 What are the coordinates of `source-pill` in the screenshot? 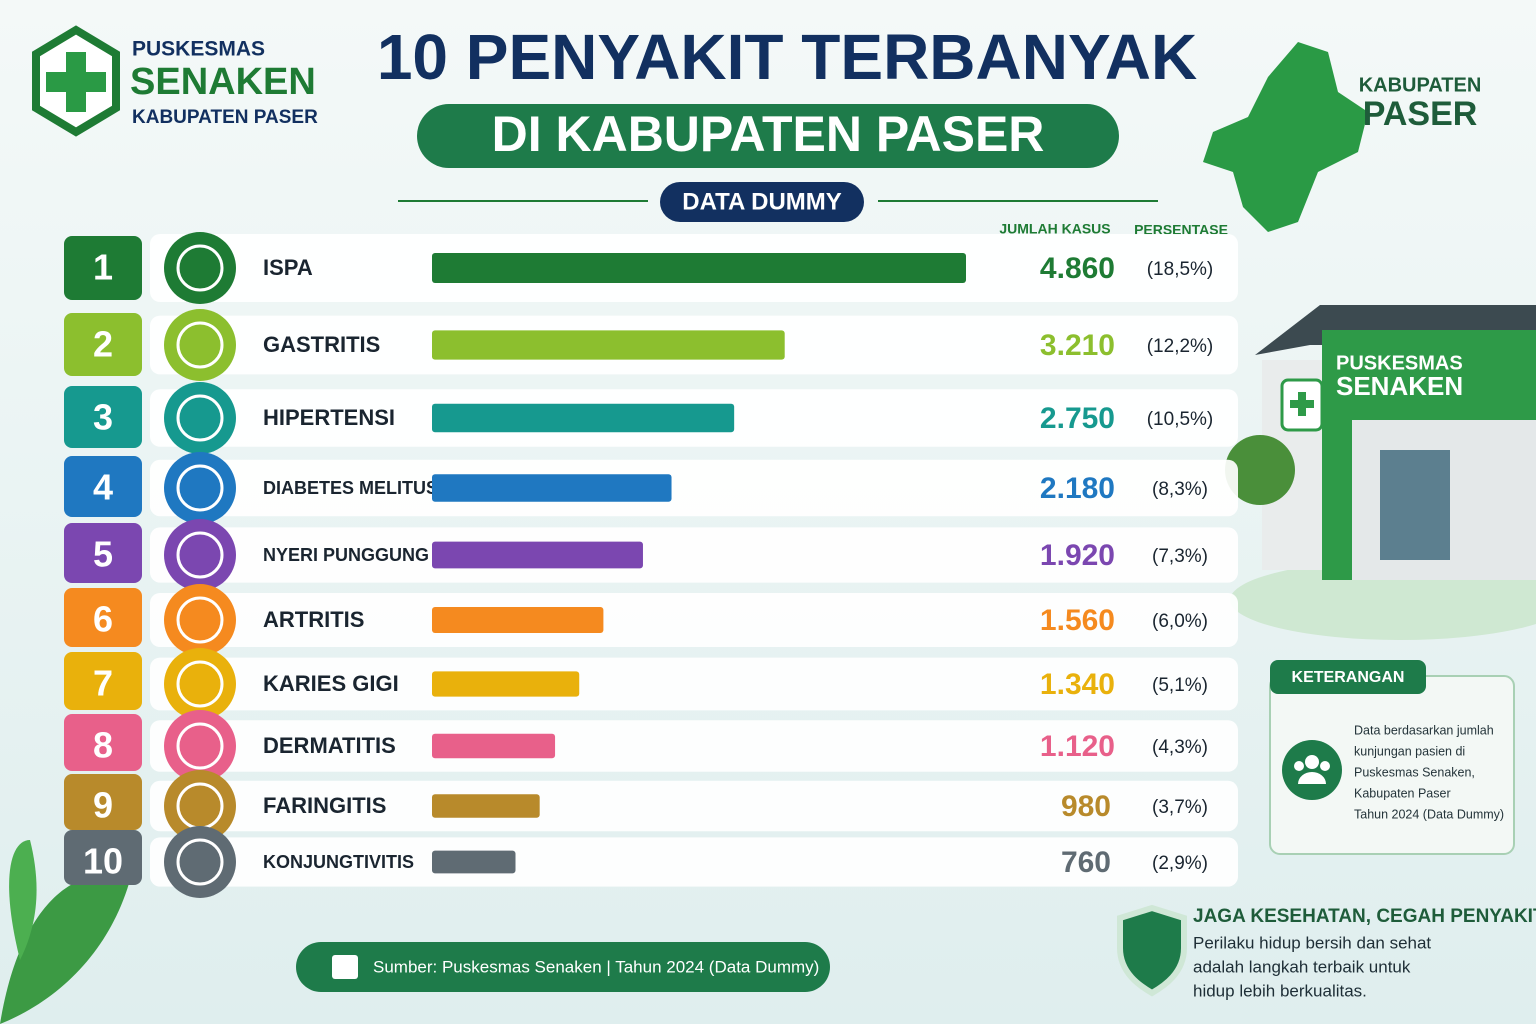 It's located at (563, 967).